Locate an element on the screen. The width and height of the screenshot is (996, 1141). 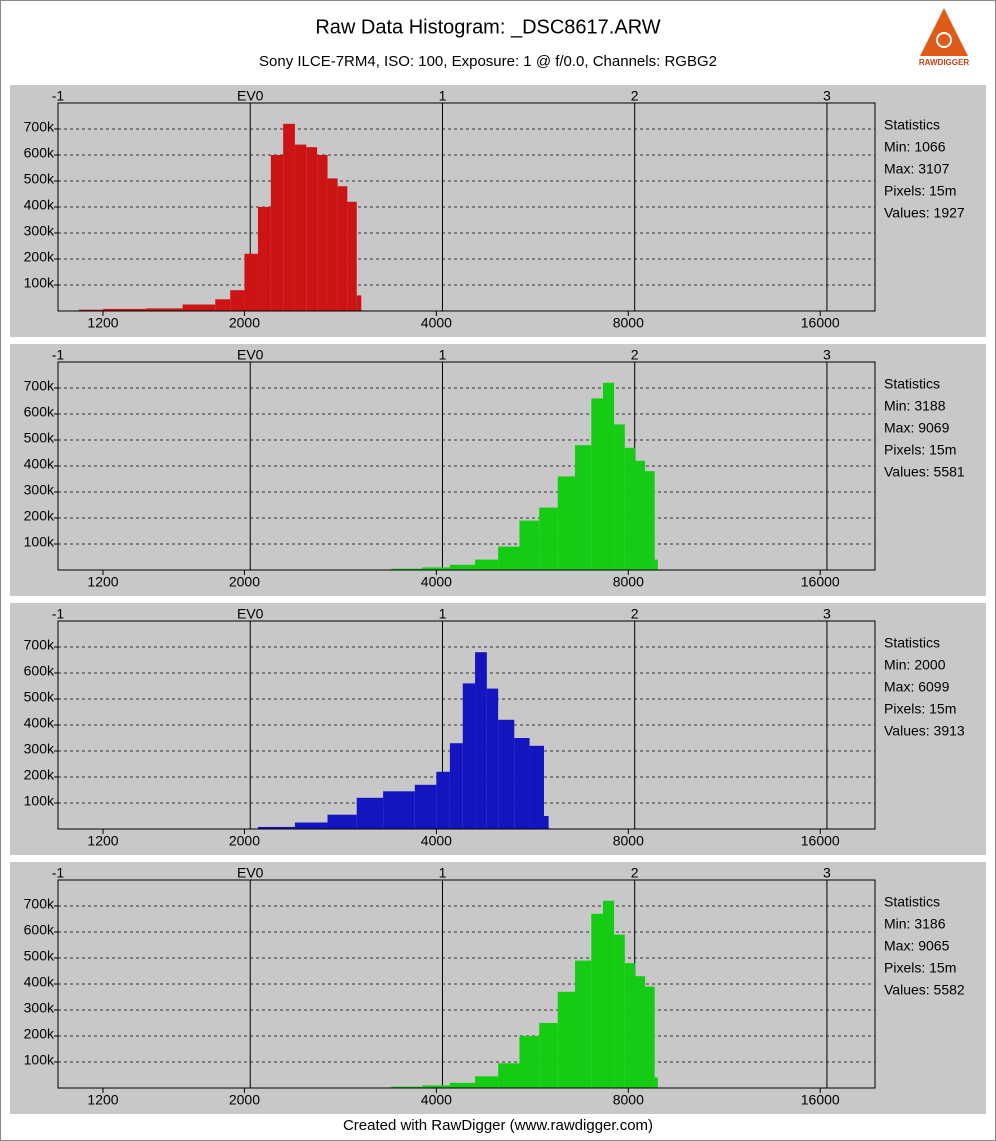
statistics-line: Min: 2000 is located at coordinates (915, 665).